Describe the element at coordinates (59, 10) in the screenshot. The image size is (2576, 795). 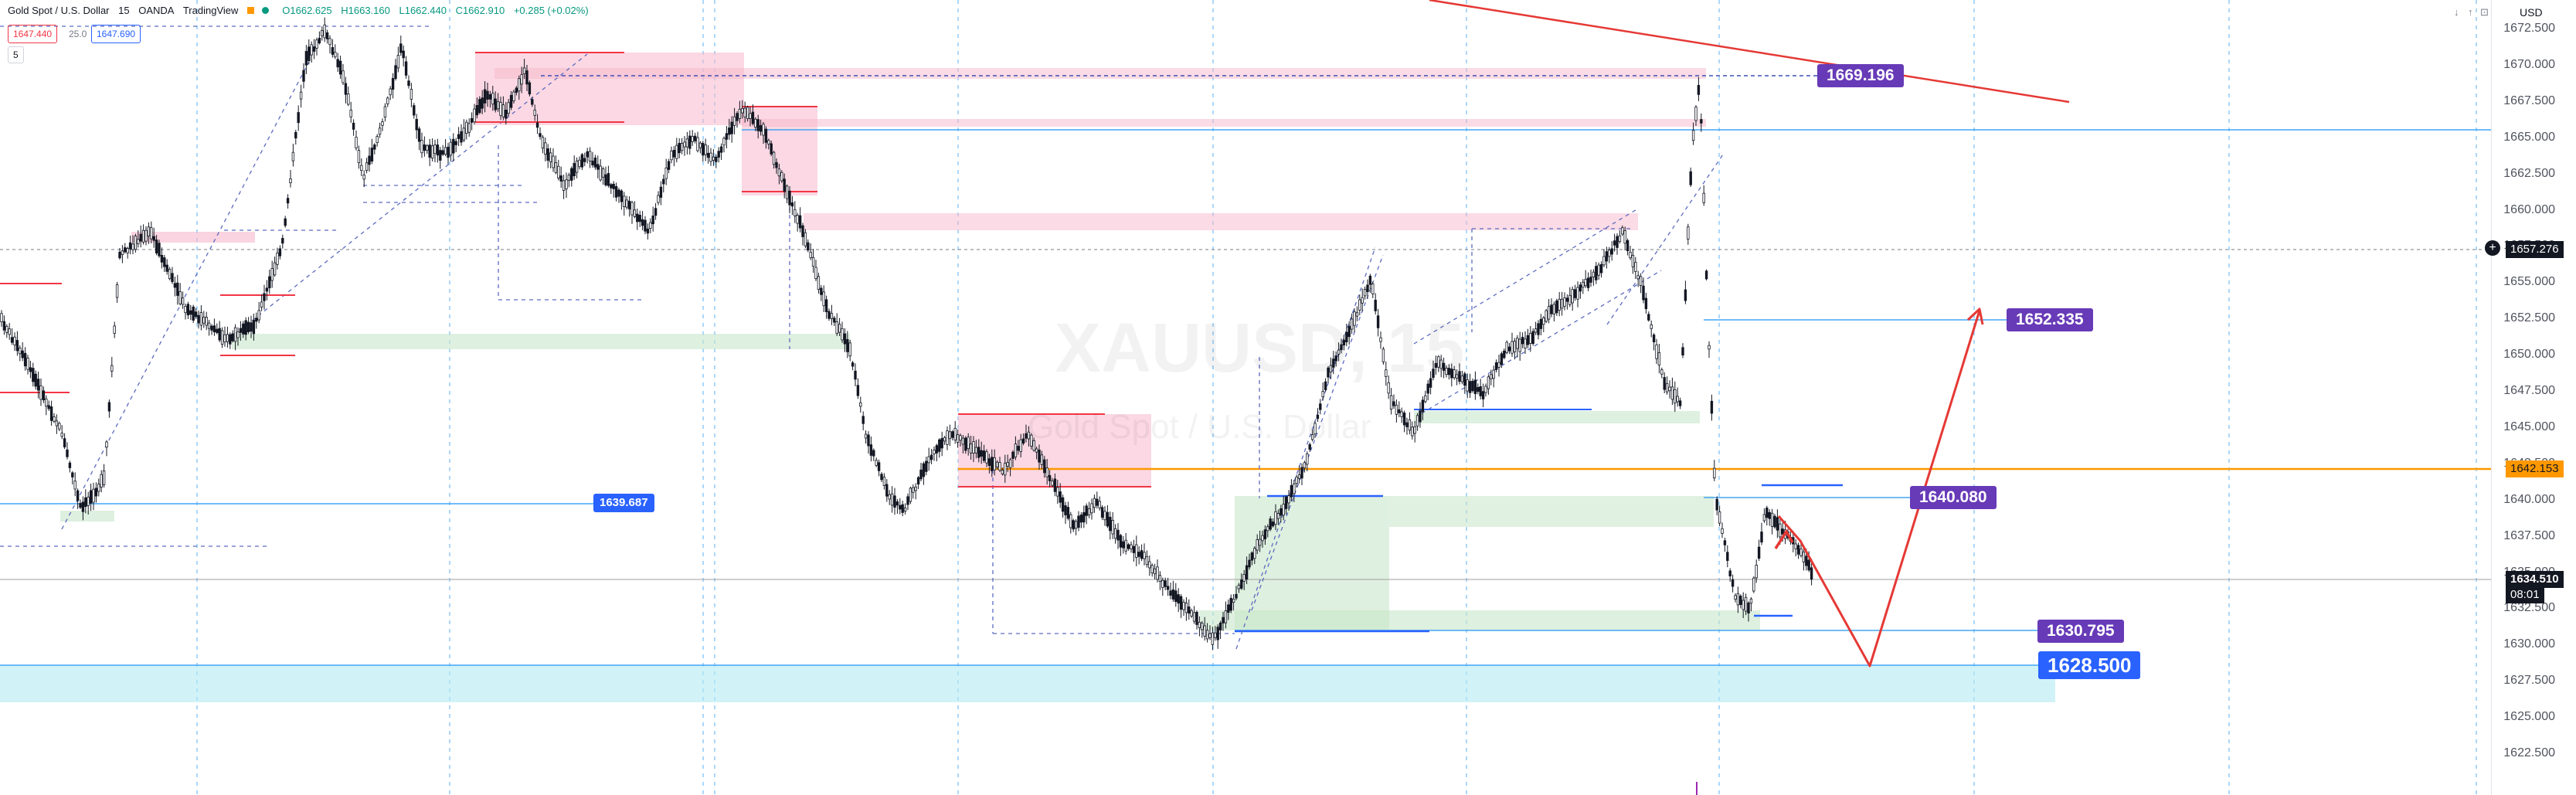
I see `symbol-name: Gold Spot / U.S. Dollar` at that location.